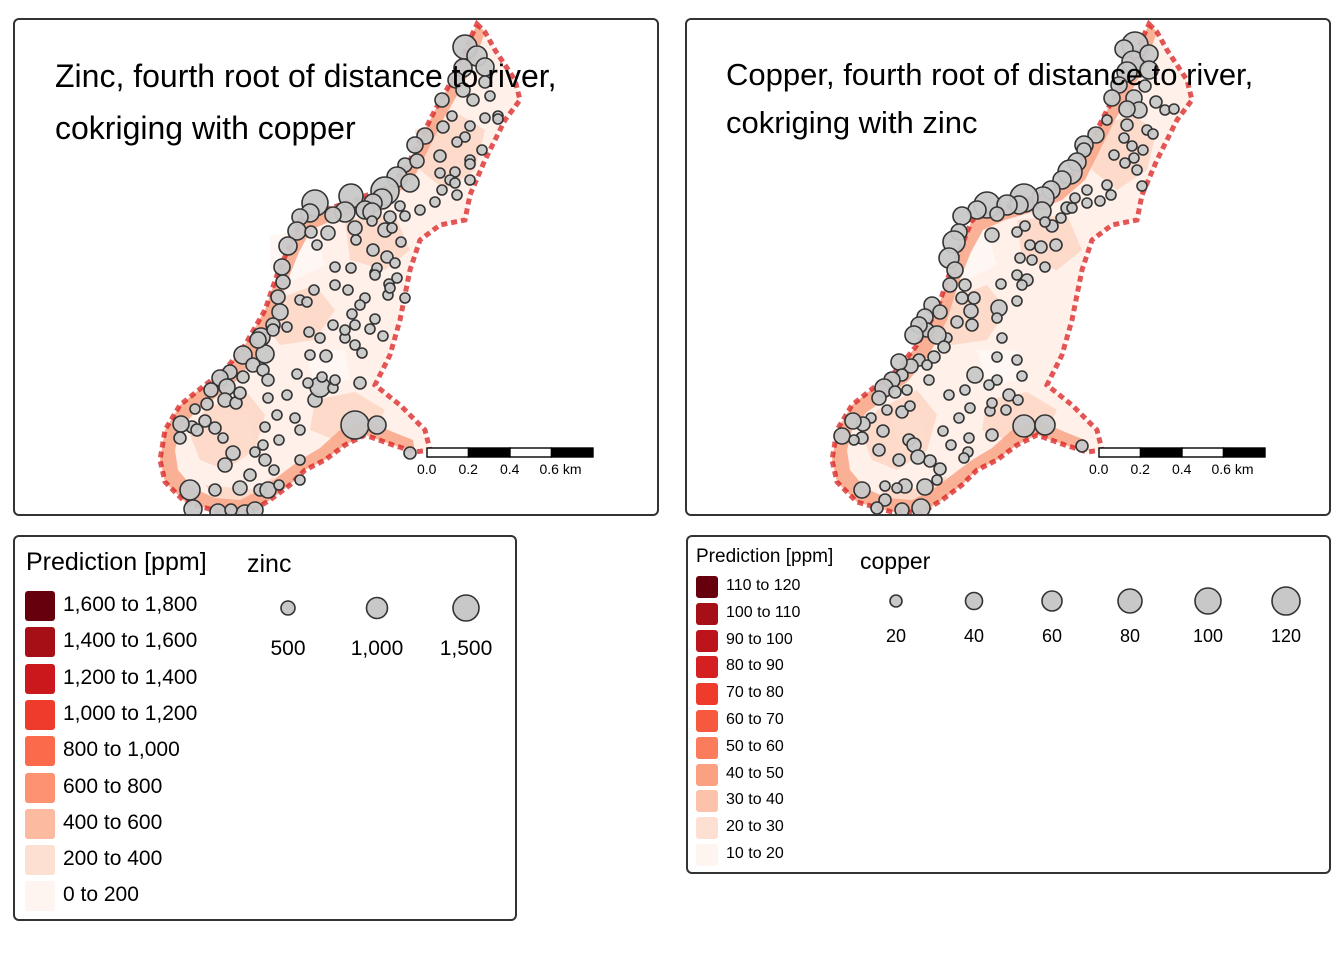 This screenshot has width=1344, height=960. What do you see at coordinates (755, 773) in the screenshot?
I see `legend-class-label: 40 to 50` at bounding box center [755, 773].